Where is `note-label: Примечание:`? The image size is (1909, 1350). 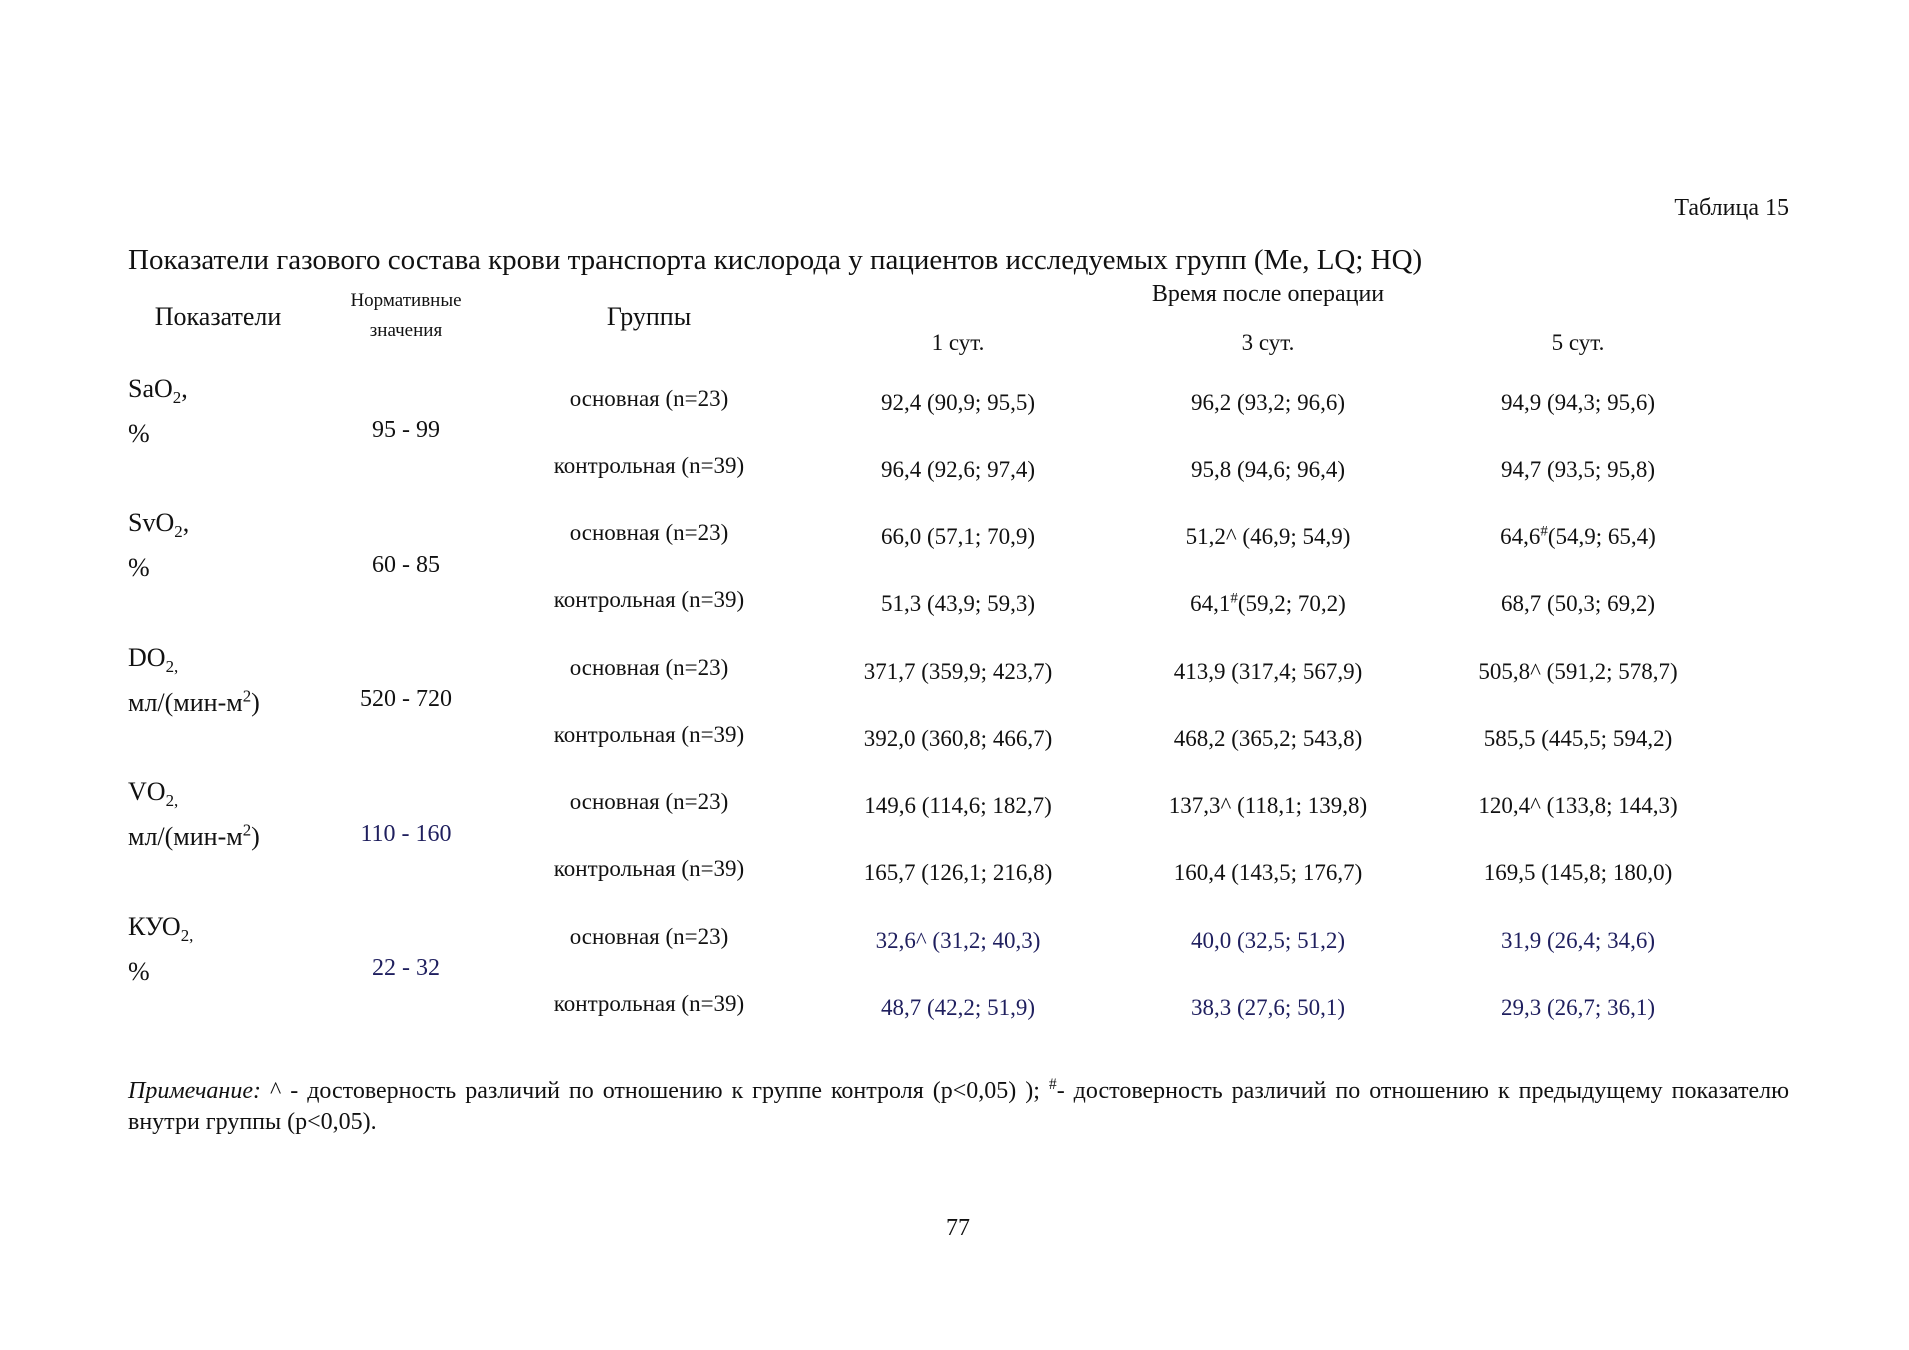
note-label: Примечание: is located at coordinates (194, 1091).